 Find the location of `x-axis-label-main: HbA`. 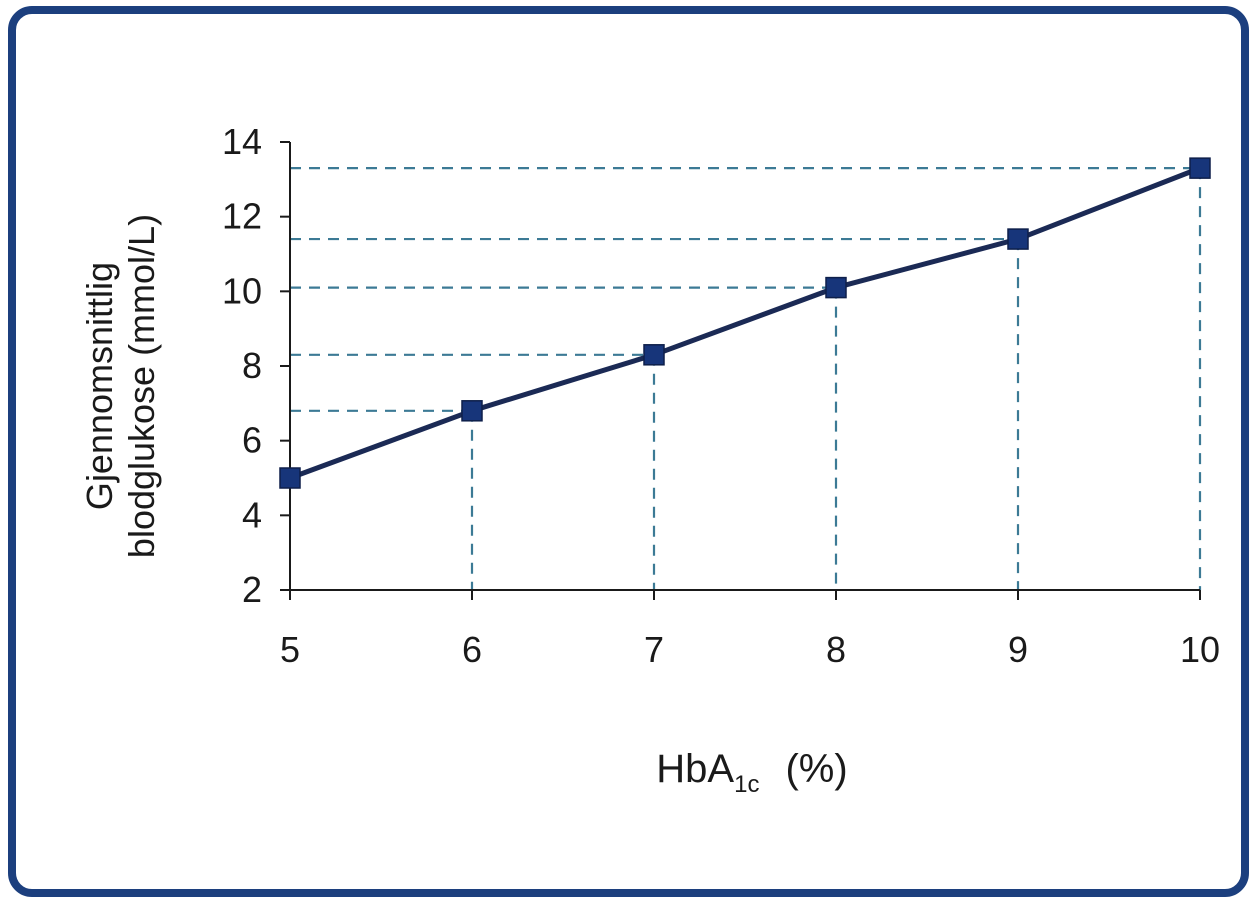

x-axis-label-main: HbA is located at coordinates (695, 769).